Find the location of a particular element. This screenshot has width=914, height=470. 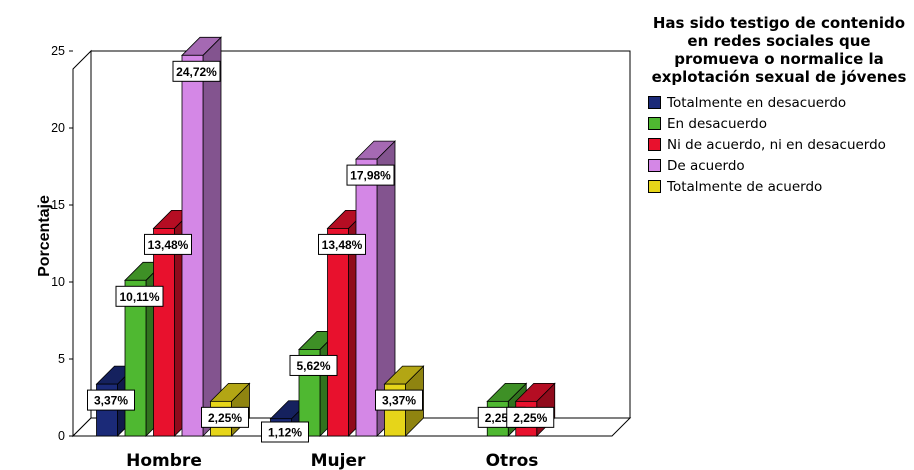

y-tick-label: 10 is located at coordinates (58, 282).